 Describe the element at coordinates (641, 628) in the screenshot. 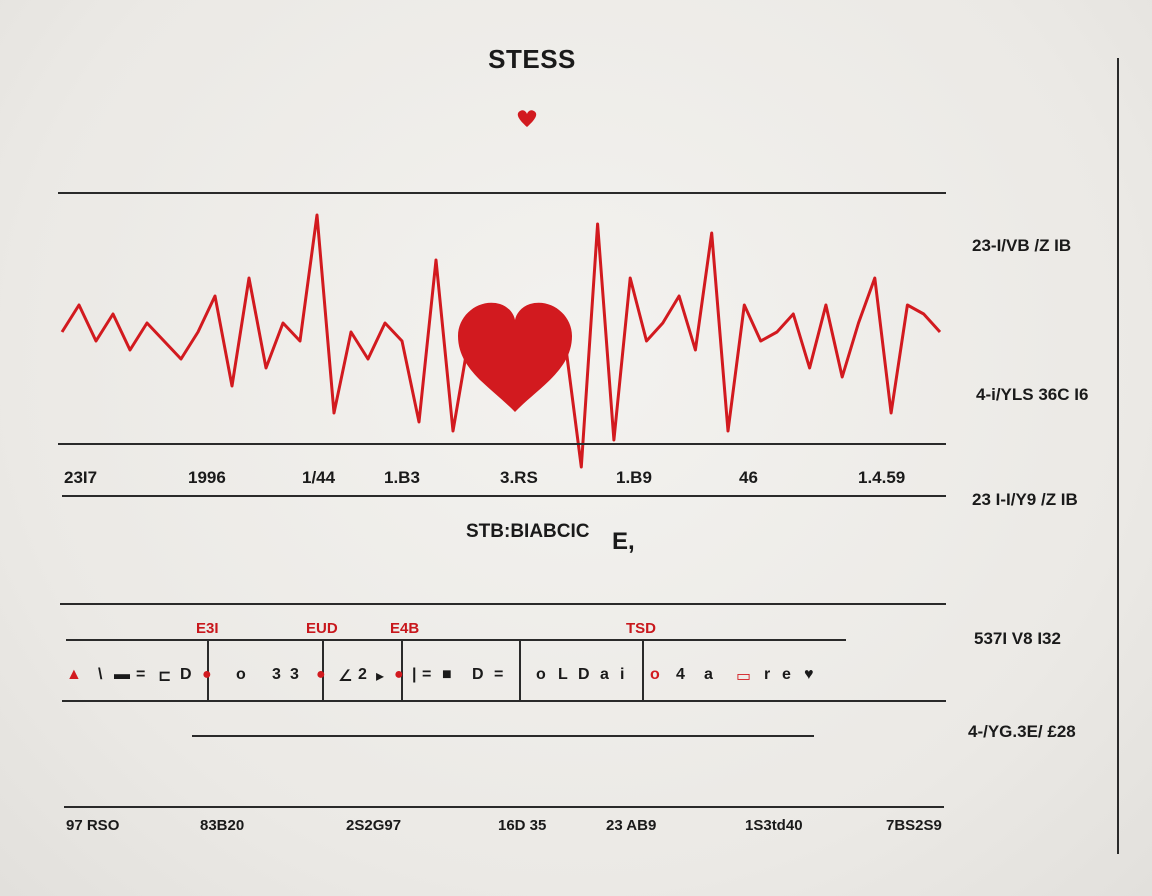

I see `timeline-marker: TSD` at that location.